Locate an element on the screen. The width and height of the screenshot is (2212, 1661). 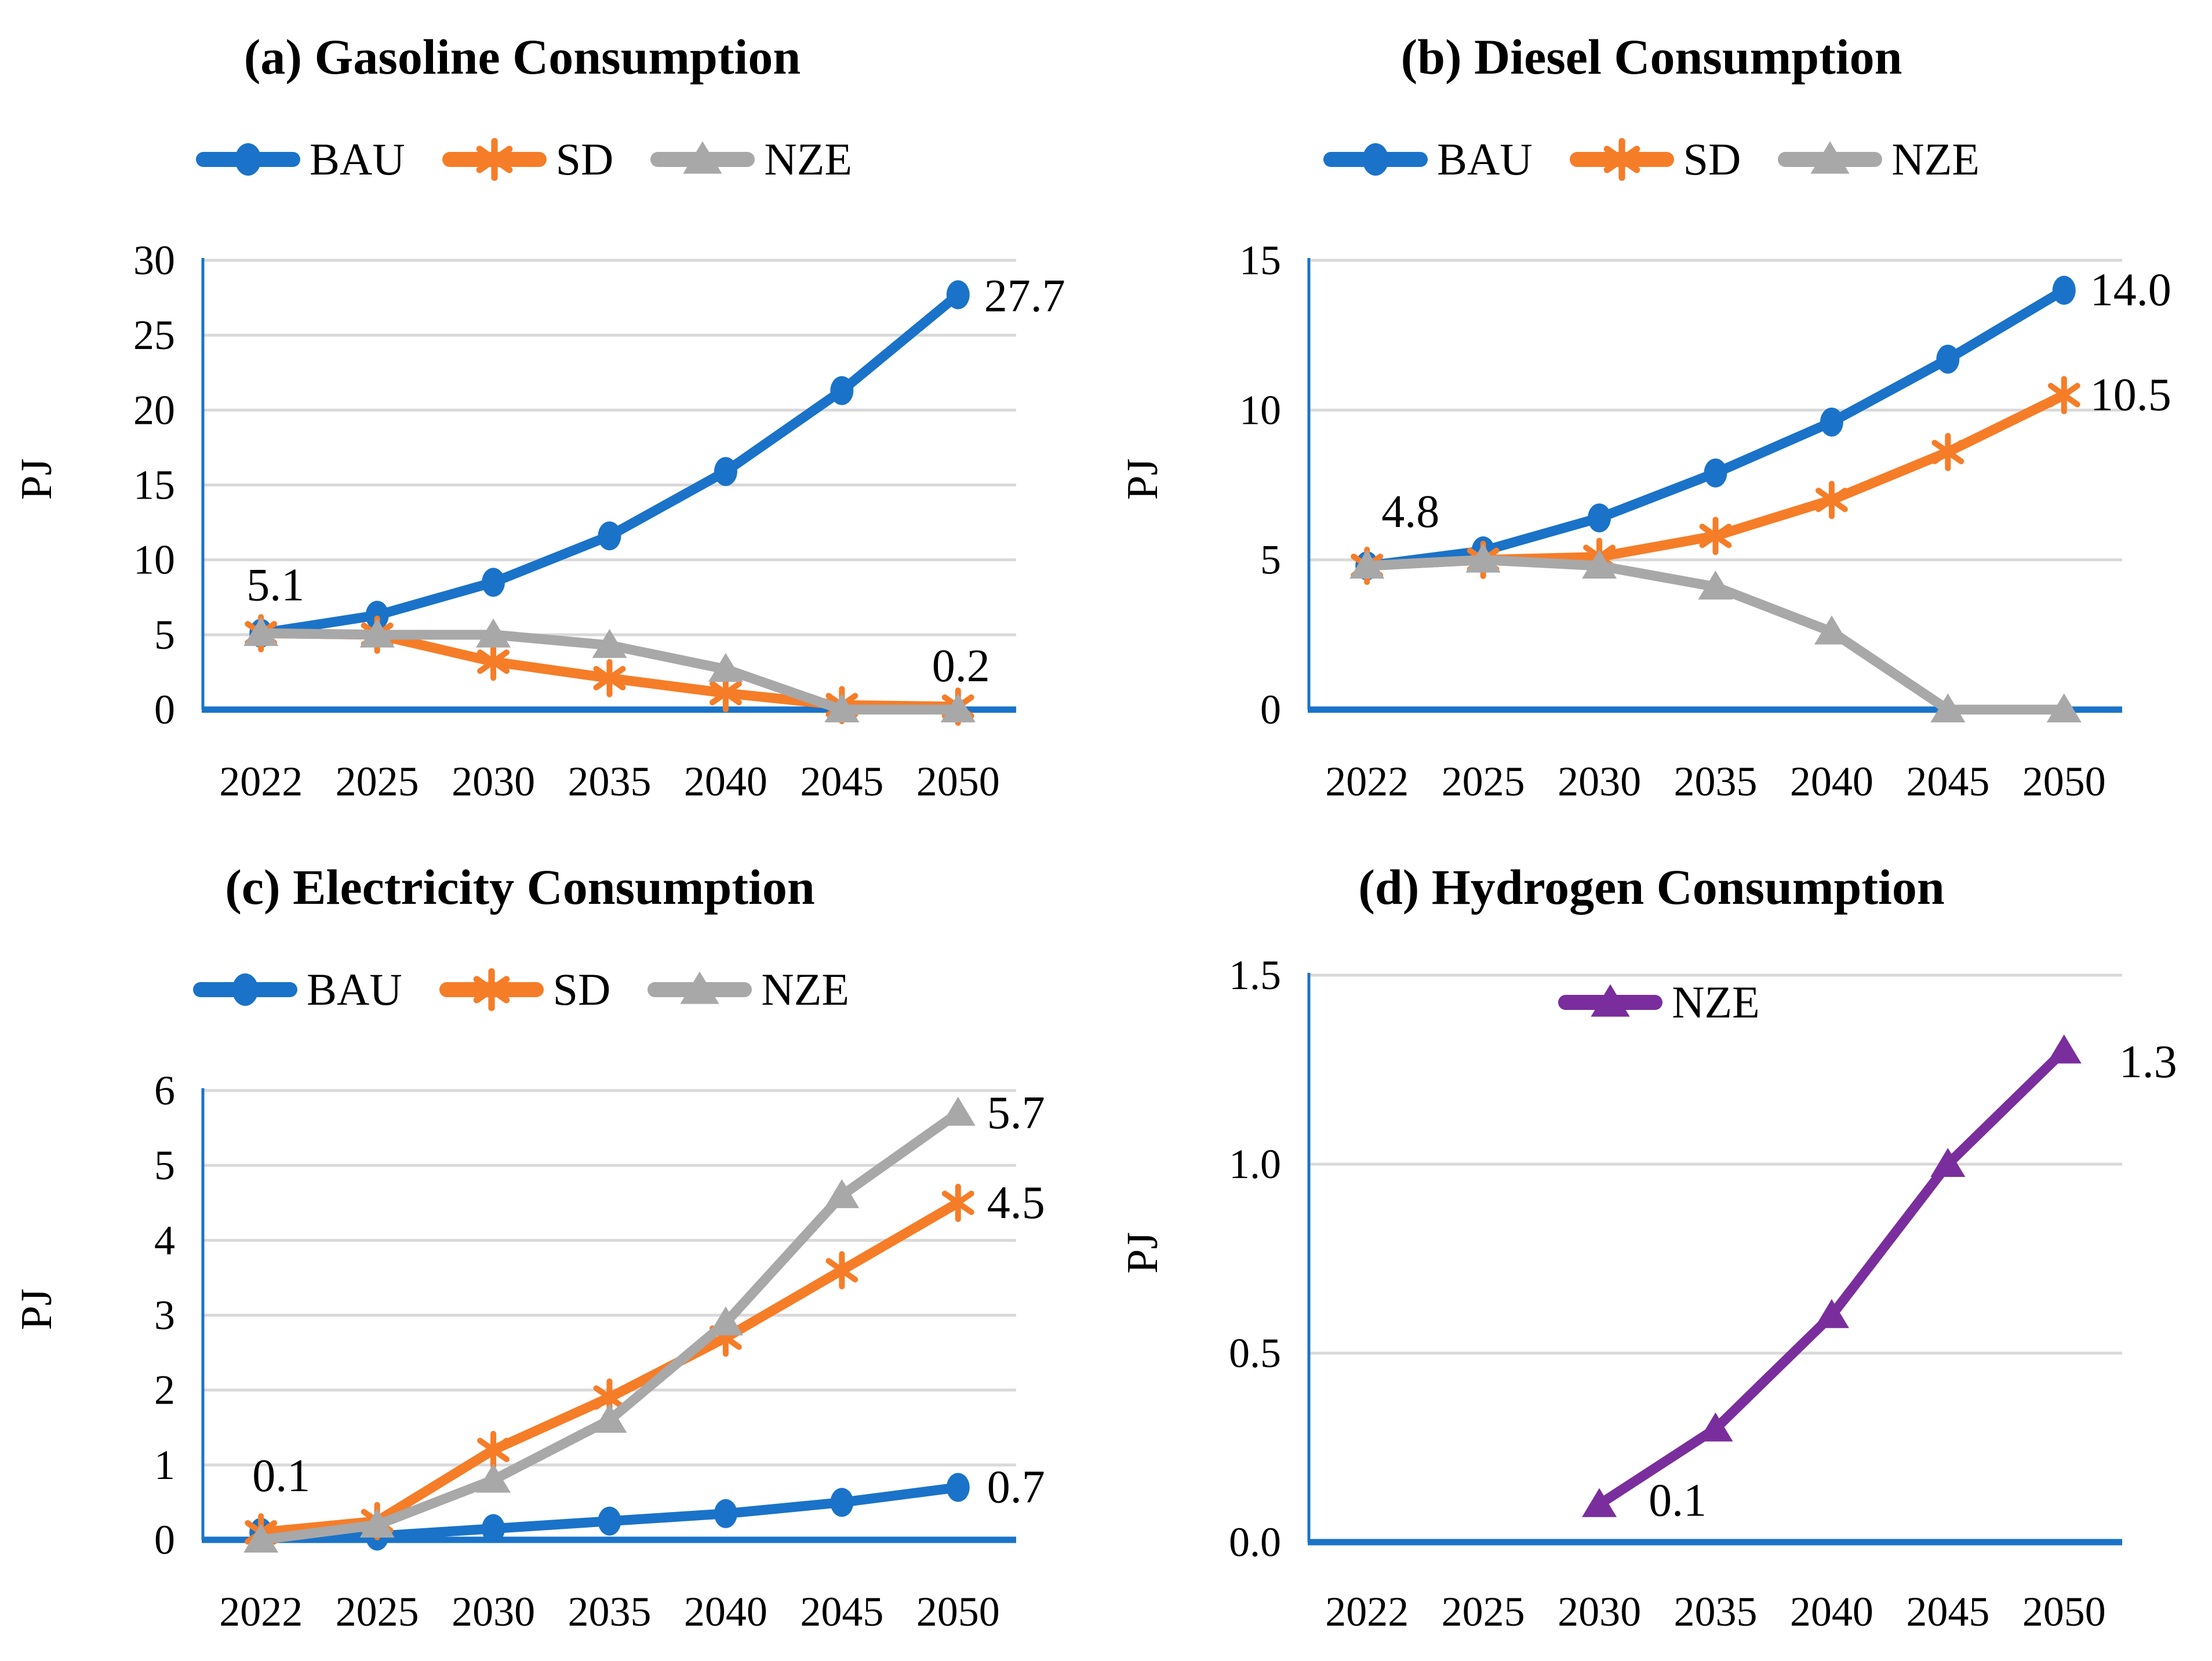
legend-item-sd: SD is located at coordinates (525, 989).